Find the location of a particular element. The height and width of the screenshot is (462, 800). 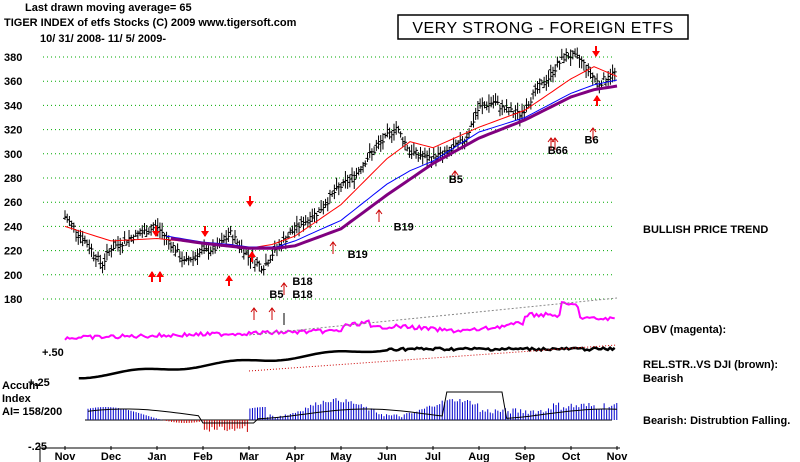

y-tick-label: 380 is located at coordinates (13, 58).